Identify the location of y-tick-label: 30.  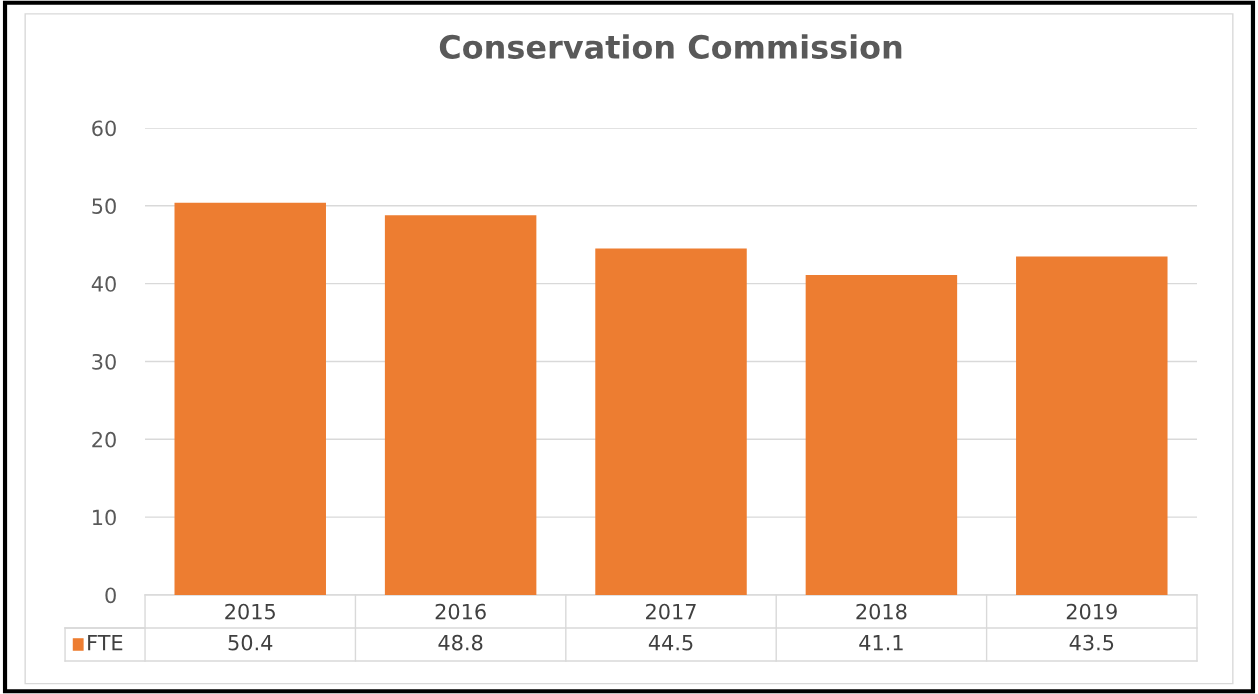
(104, 361).